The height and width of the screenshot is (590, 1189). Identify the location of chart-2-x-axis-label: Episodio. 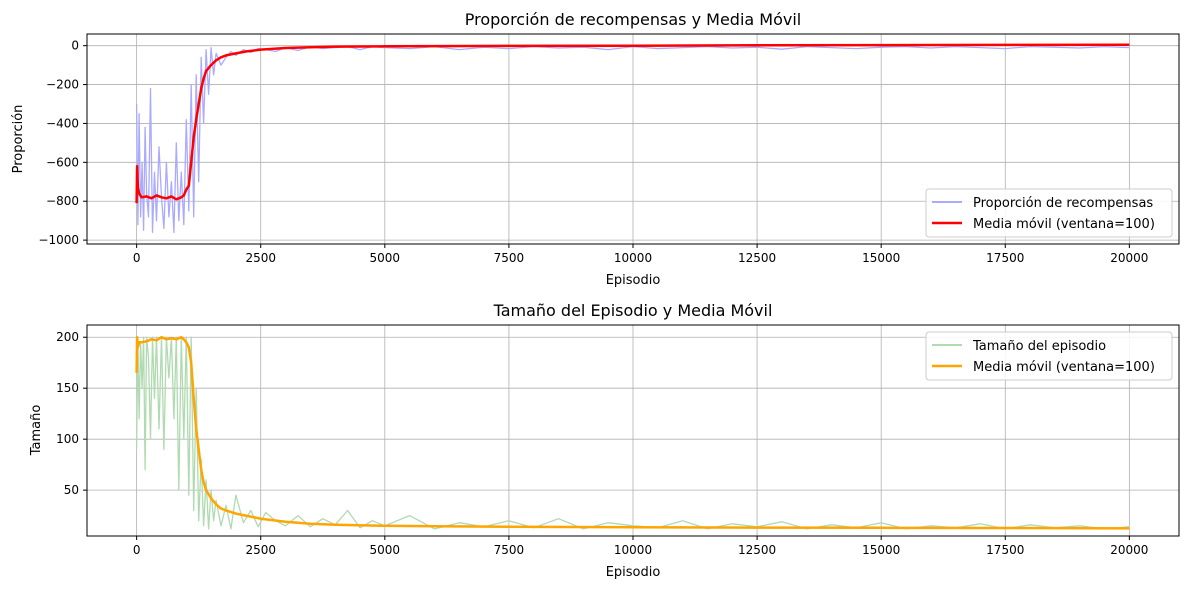
(633, 572).